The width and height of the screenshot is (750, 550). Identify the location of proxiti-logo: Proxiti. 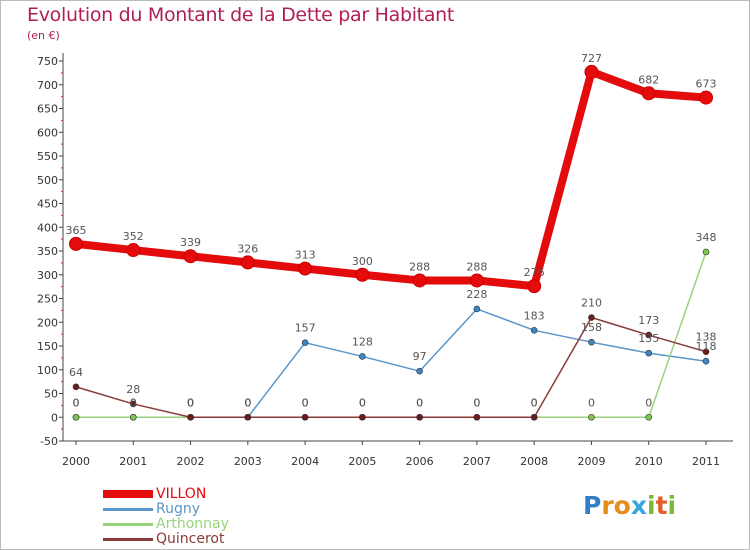
(630, 505).